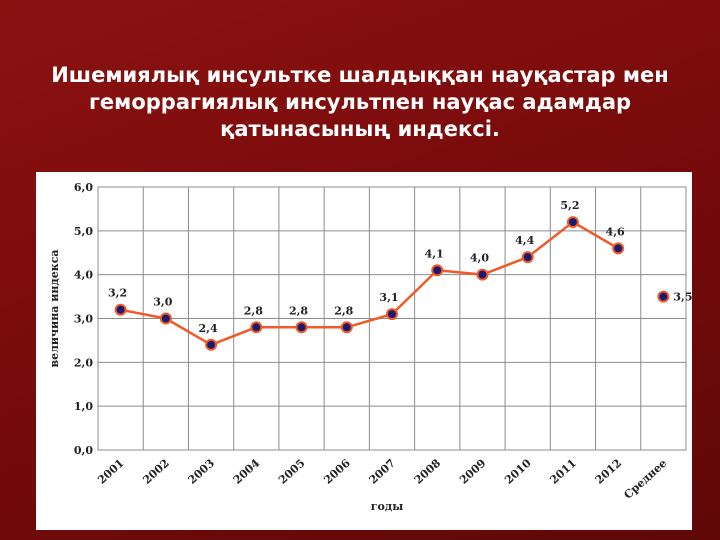 This screenshot has width=720, height=540. What do you see at coordinates (337, 471) in the screenshot?
I see `x-tick-label: 2006` at bounding box center [337, 471].